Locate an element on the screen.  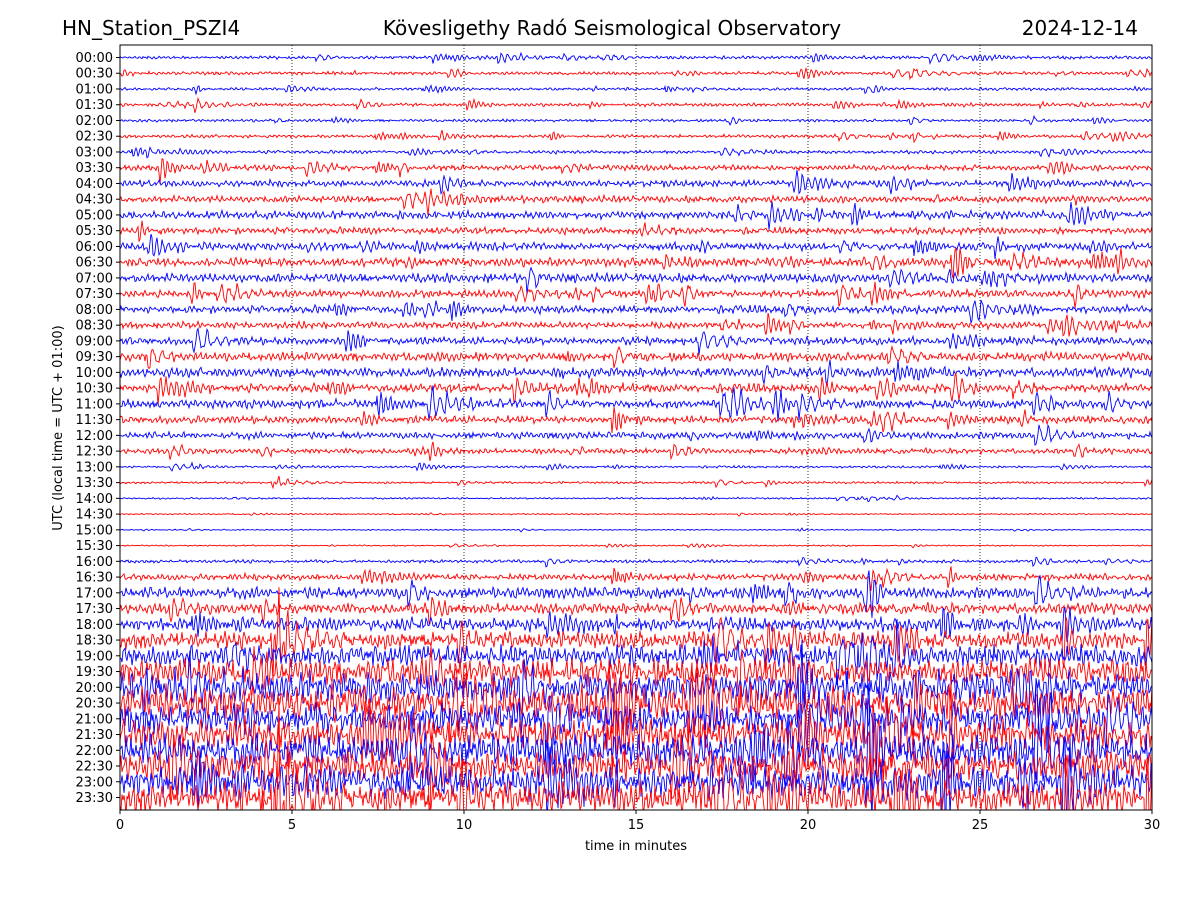
station-name: HN_Station_PSZI4 is located at coordinates (151, 28).